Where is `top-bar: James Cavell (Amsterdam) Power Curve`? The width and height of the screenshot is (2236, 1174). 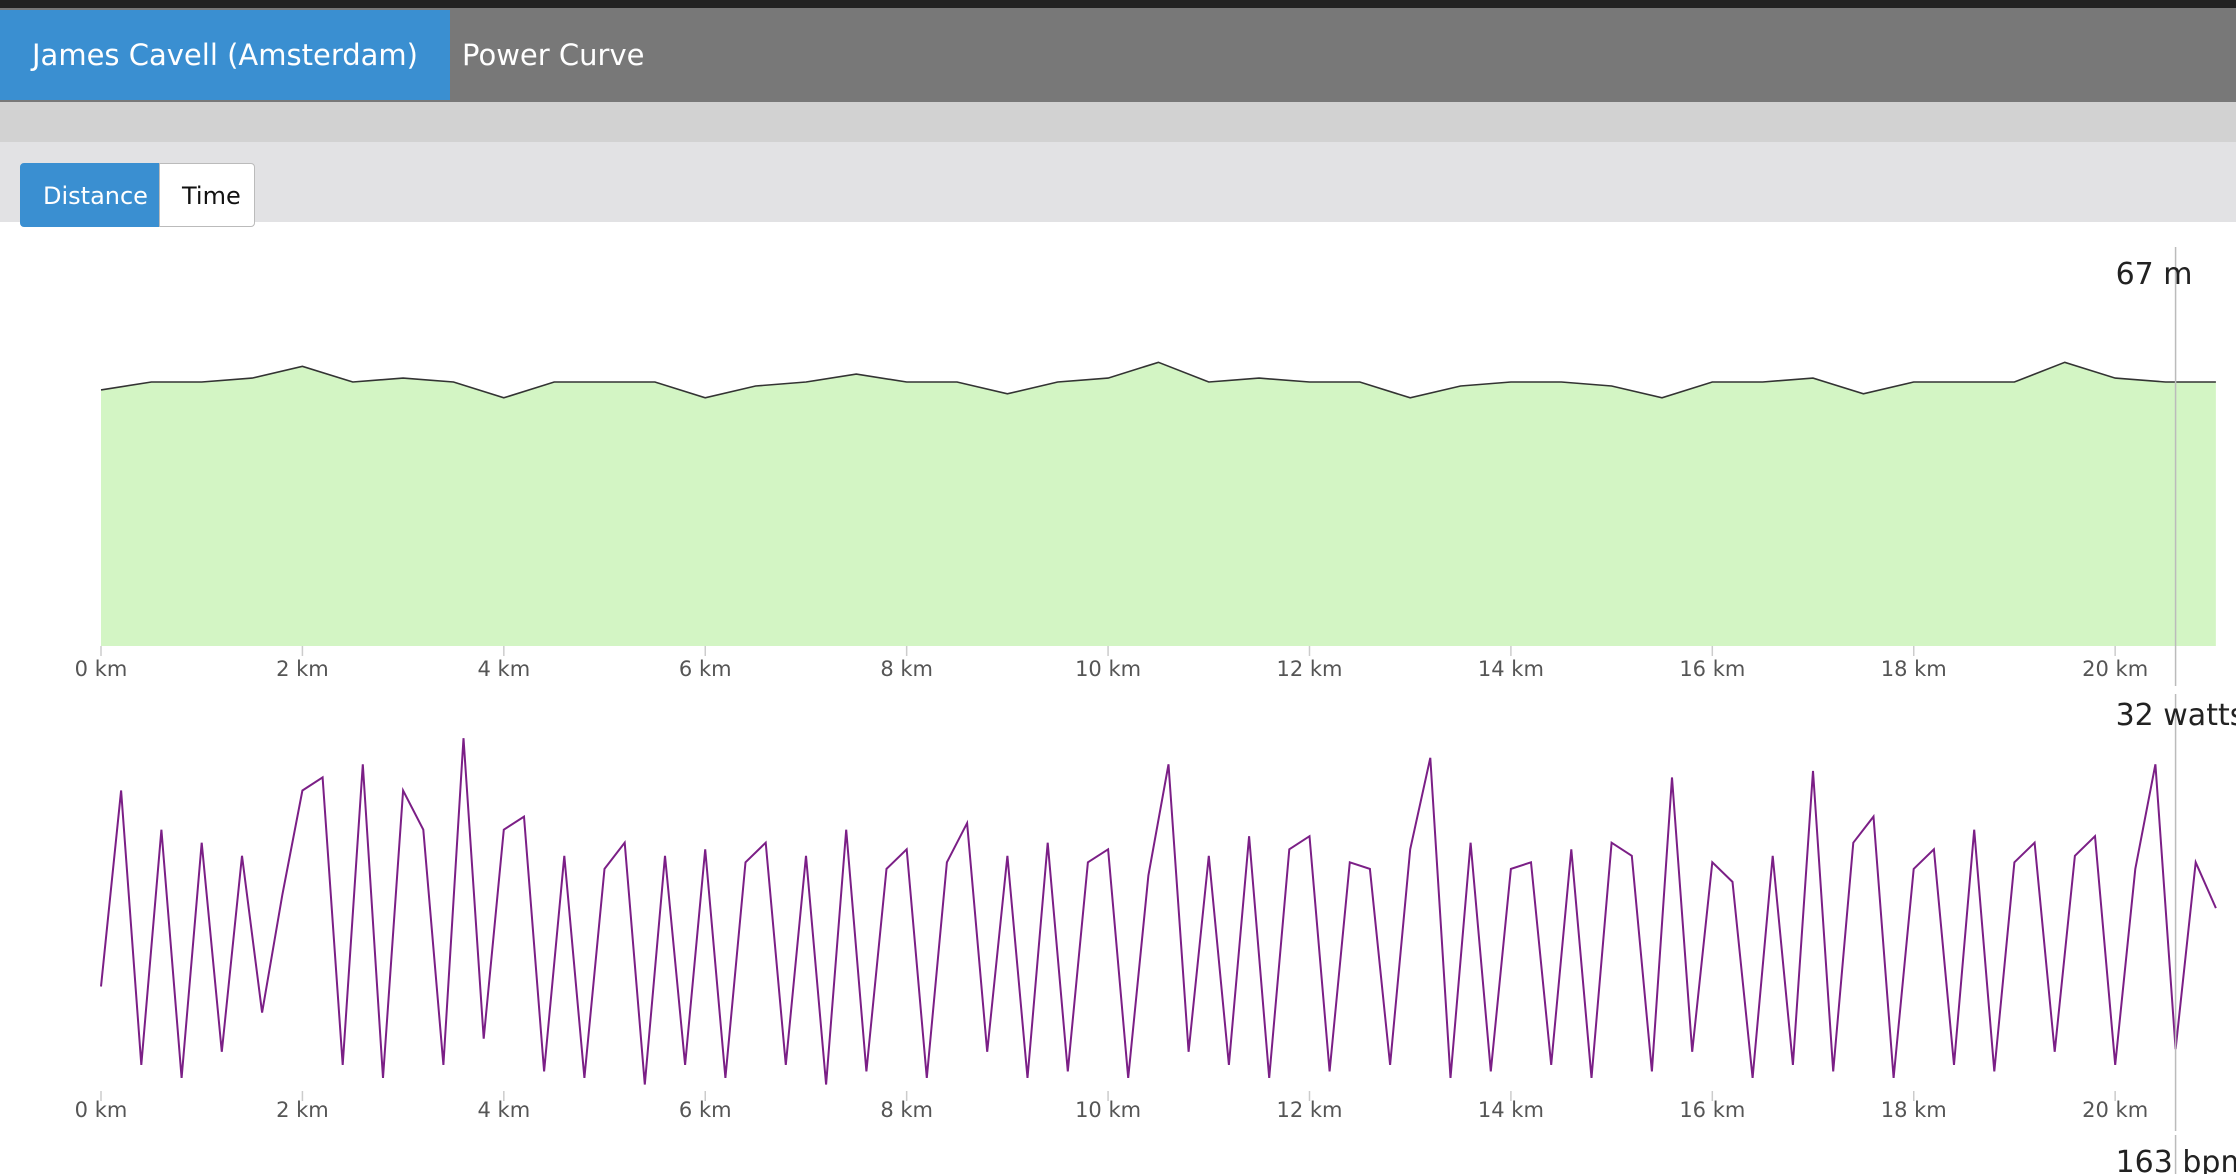
top-bar: James Cavell (Amsterdam) Power Curve is located at coordinates (1118, 51).